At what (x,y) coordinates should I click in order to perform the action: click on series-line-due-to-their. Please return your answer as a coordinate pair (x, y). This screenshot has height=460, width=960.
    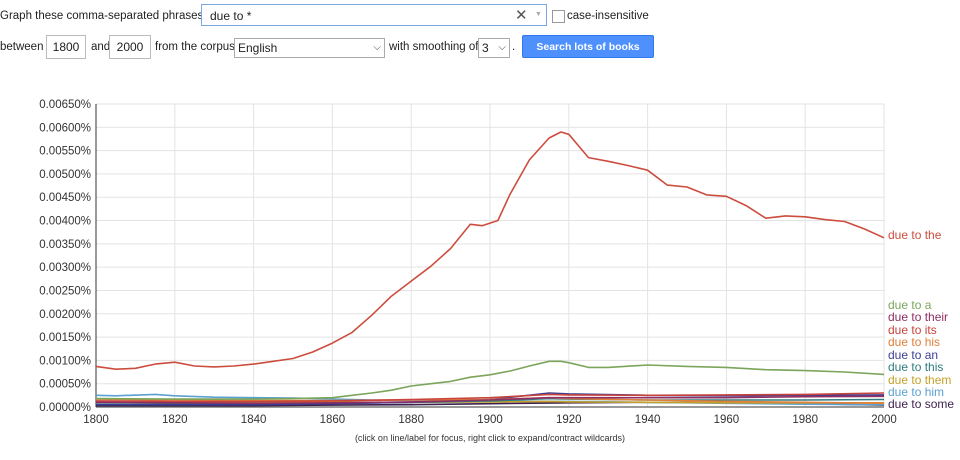
    Looking at the image, I should click on (490, 400).